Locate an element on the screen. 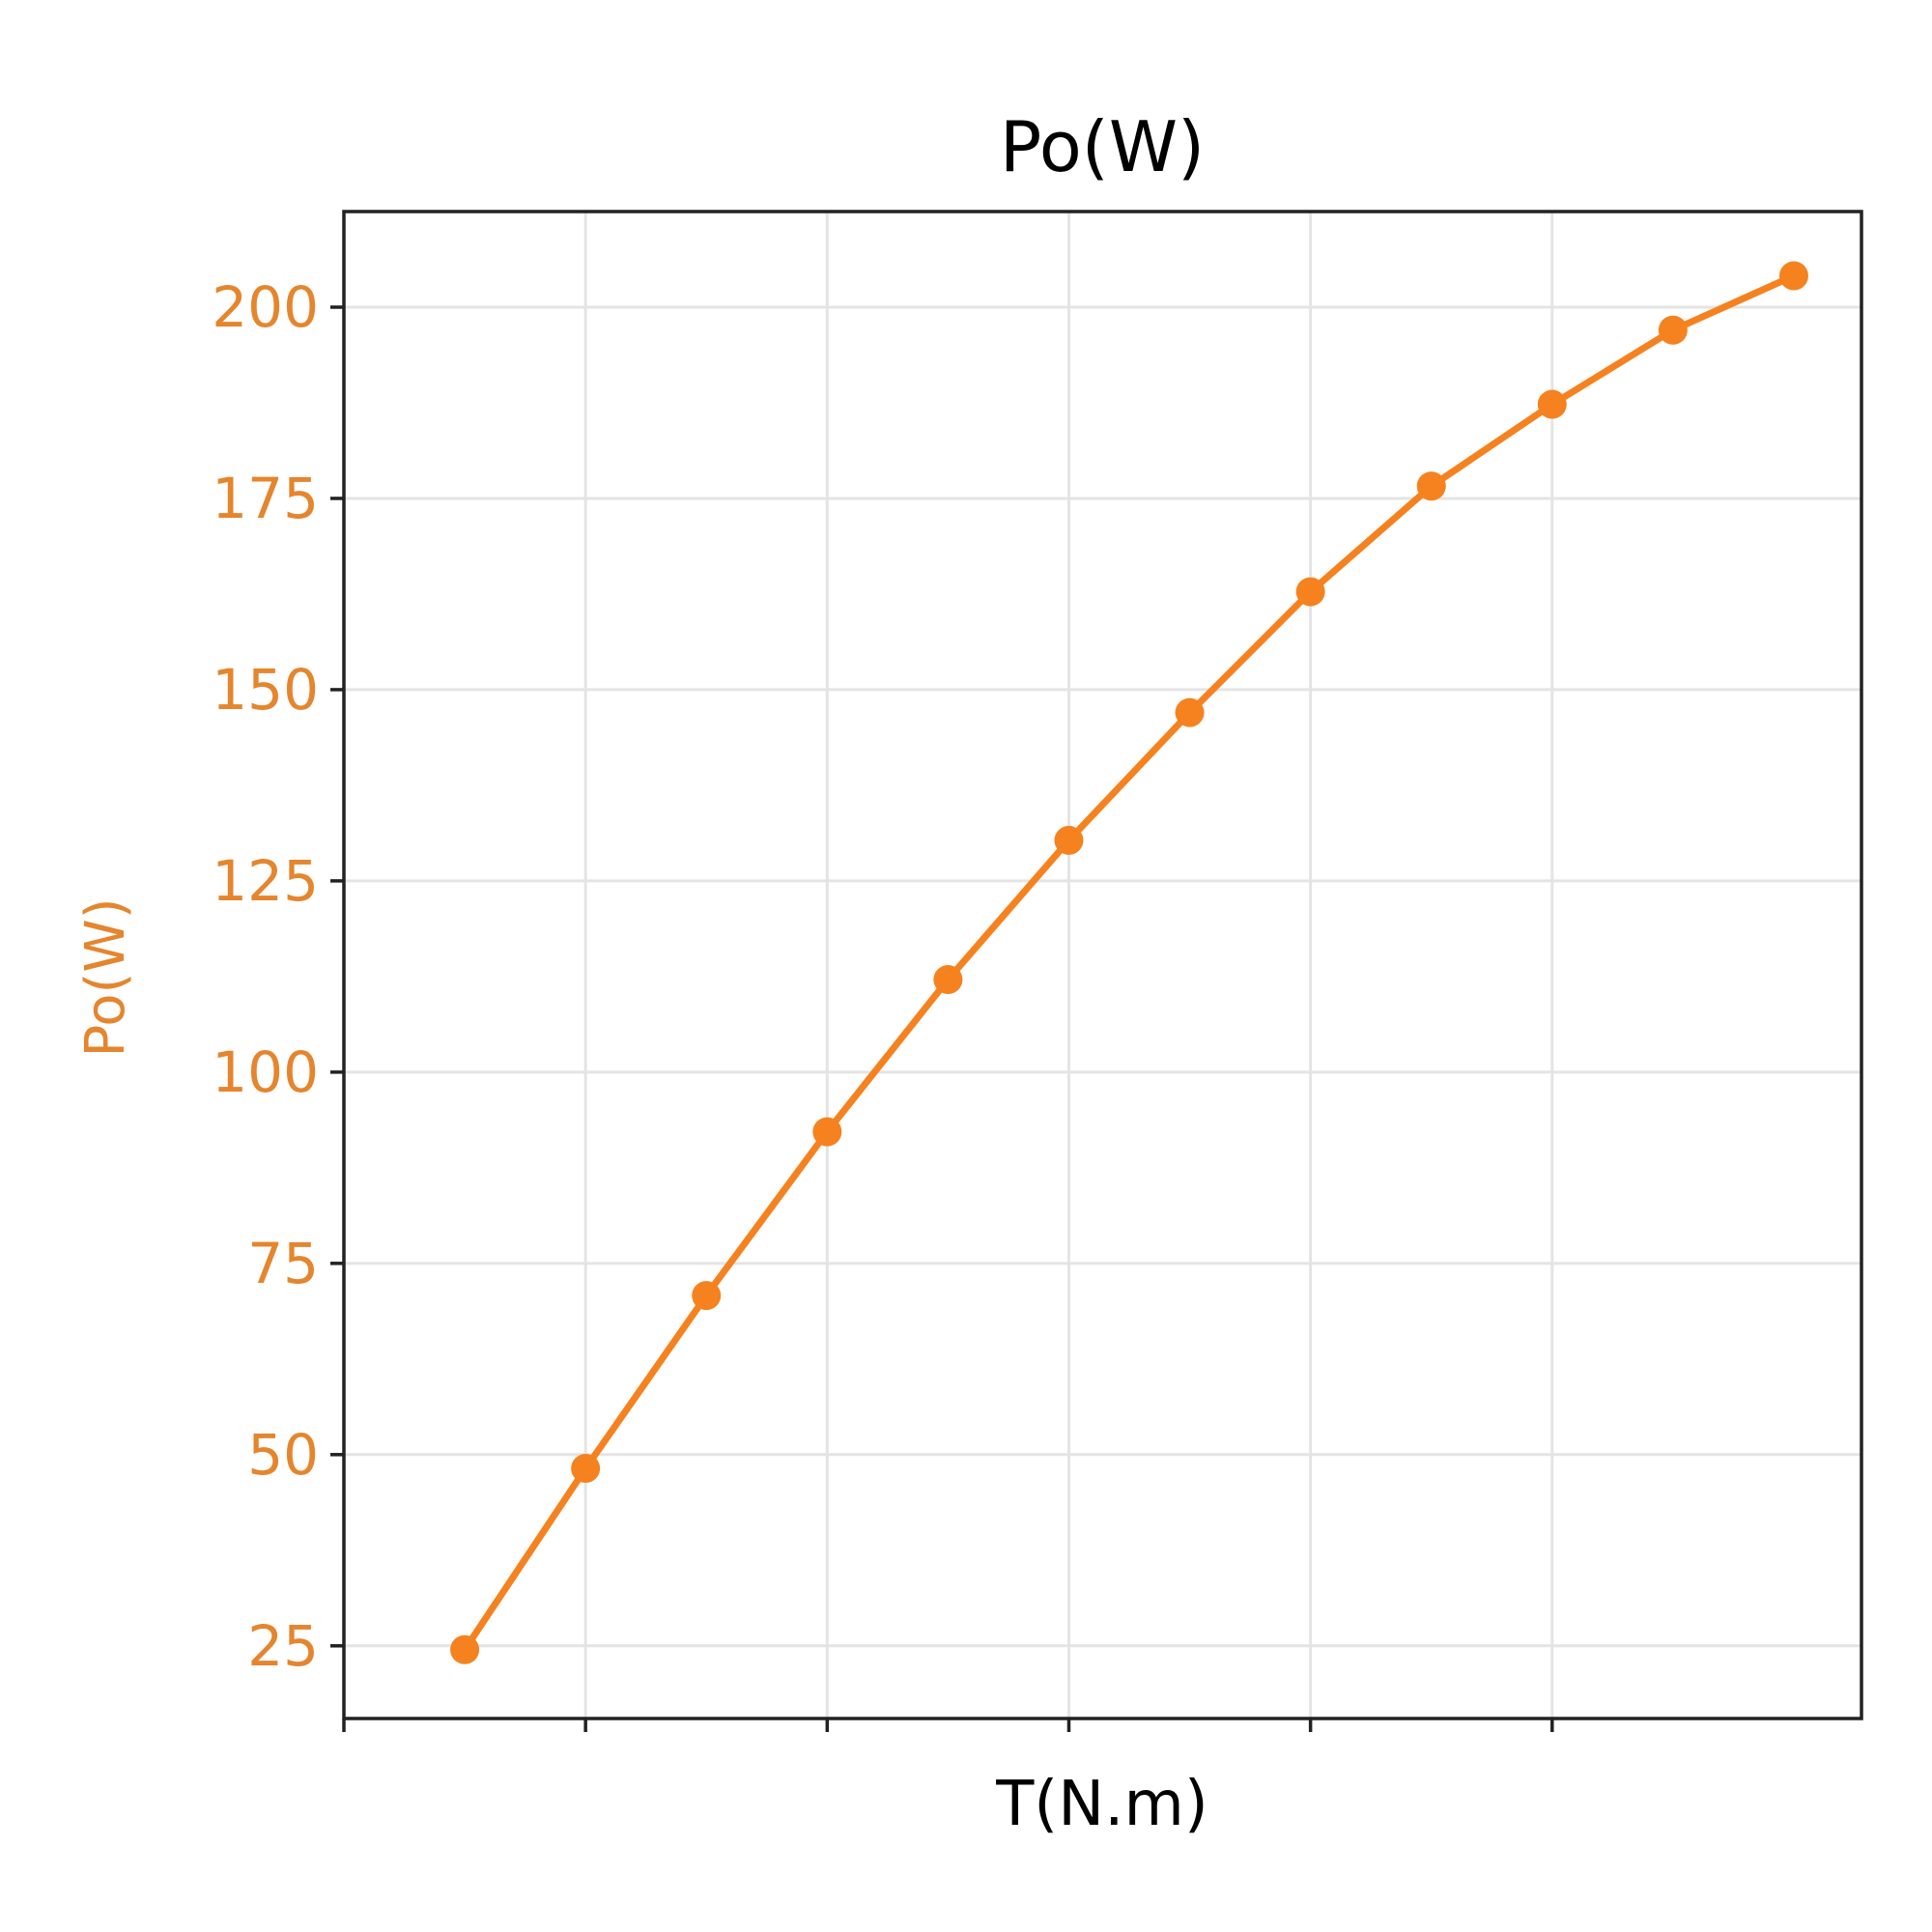  y-tick-label: 150 is located at coordinates (265, 690).